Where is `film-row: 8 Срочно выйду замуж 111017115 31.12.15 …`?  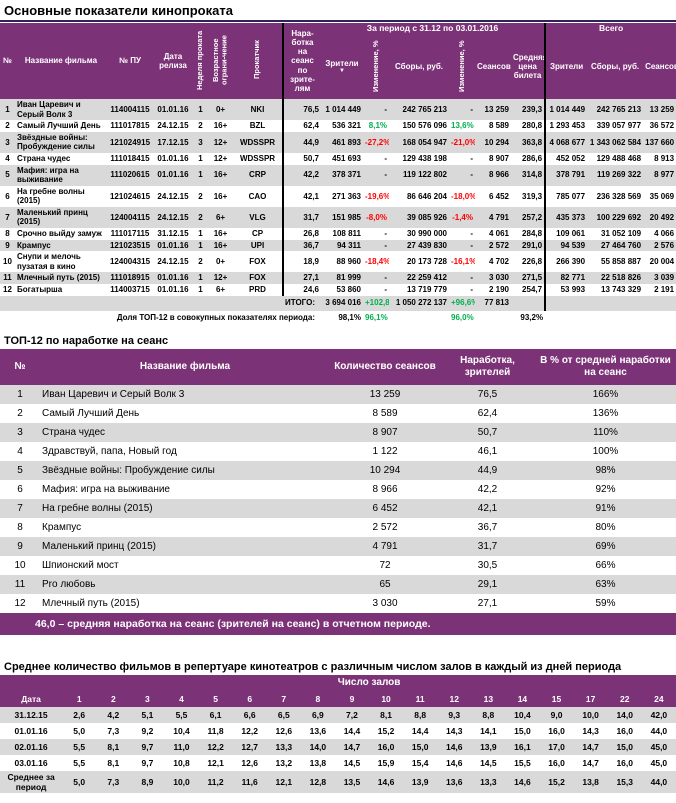
film-row: 8 Срочно выйду замуж 111017115 31.12.15 … is located at coordinates (338, 234).